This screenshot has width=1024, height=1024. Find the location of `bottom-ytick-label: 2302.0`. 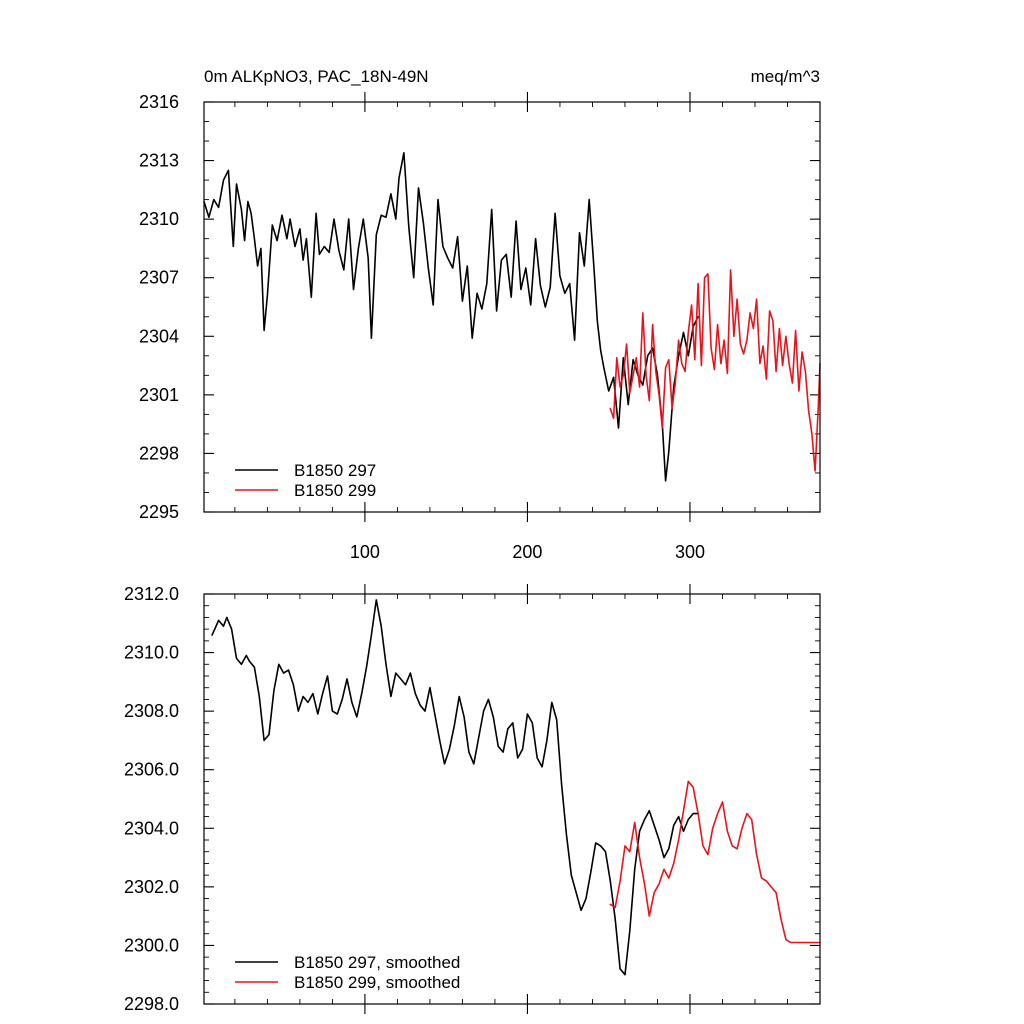

bottom-ytick-label: 2302.0 is located at coordinates (151, 887).